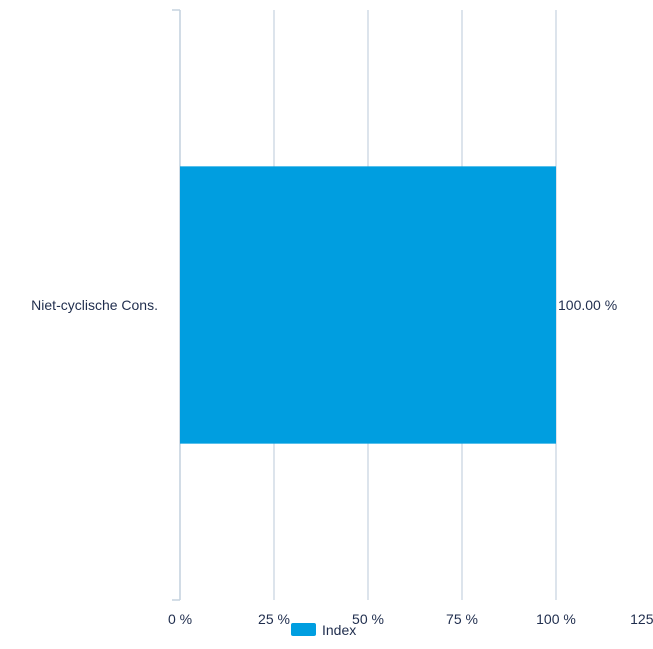 This screenshot has width=653, height=649. I want to click on x-tick-label: 125 %, so click(641, 619).